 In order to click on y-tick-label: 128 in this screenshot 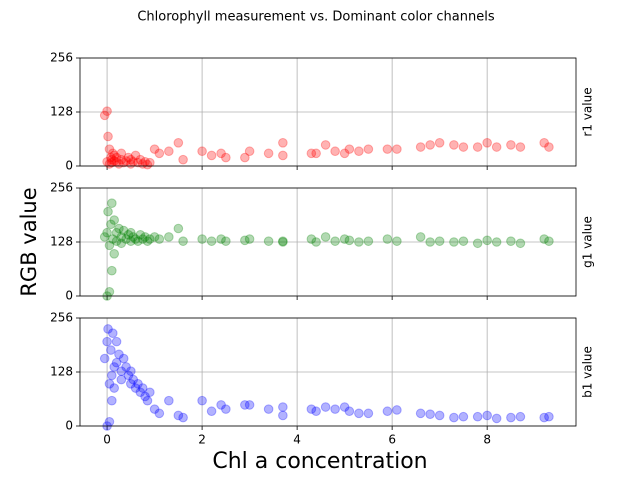, I will do `click(61, 242)`.